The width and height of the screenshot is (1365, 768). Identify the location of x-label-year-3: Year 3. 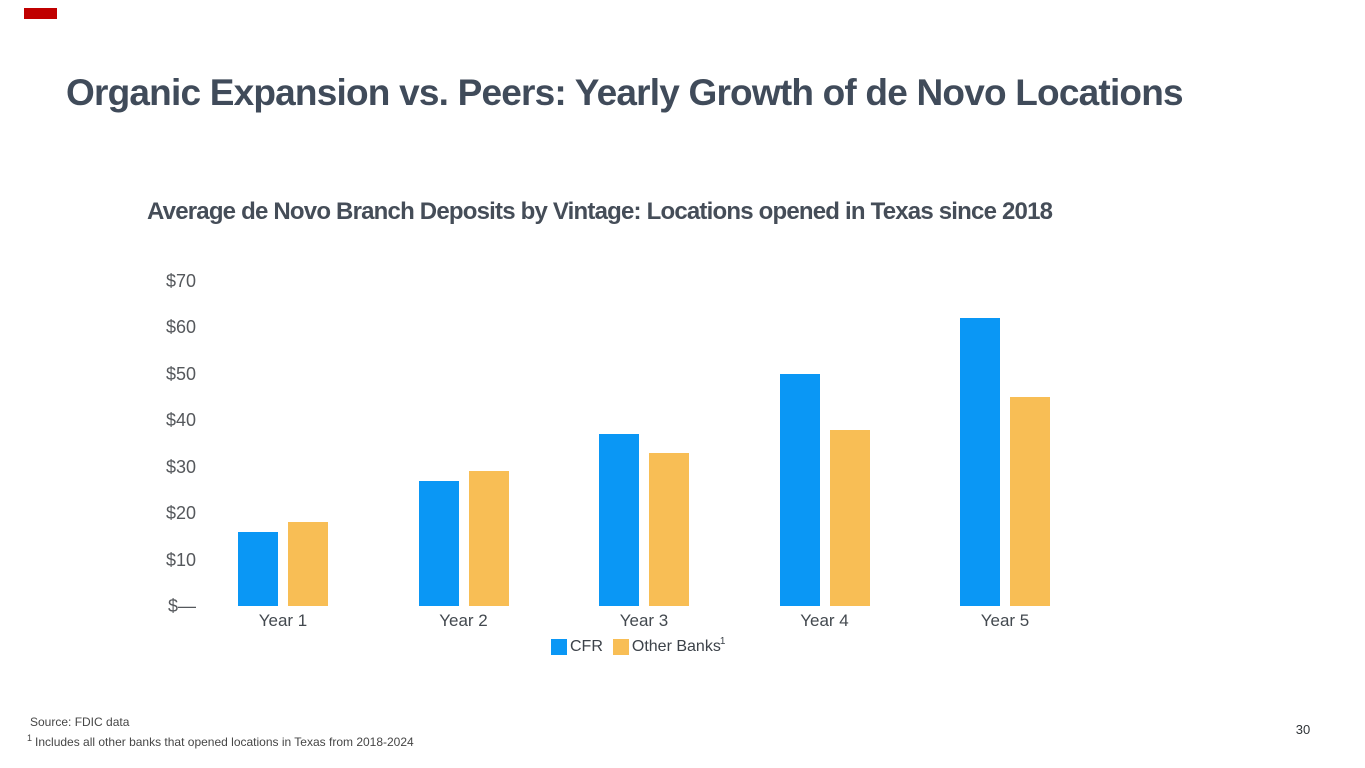
(644, 620).